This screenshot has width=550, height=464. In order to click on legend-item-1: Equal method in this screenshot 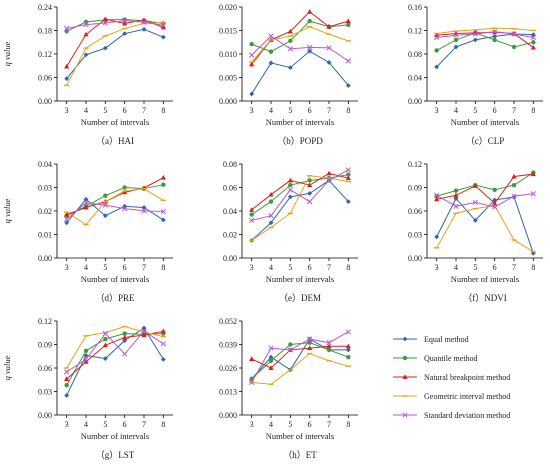, I will do `click(431, 339)`.